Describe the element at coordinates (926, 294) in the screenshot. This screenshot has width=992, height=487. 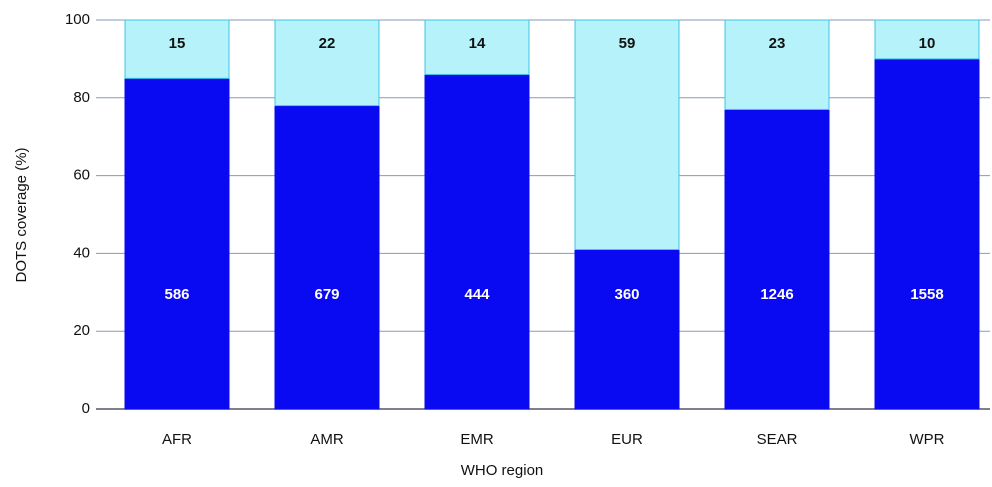
I see `bar-annotation: 1558` at that location.